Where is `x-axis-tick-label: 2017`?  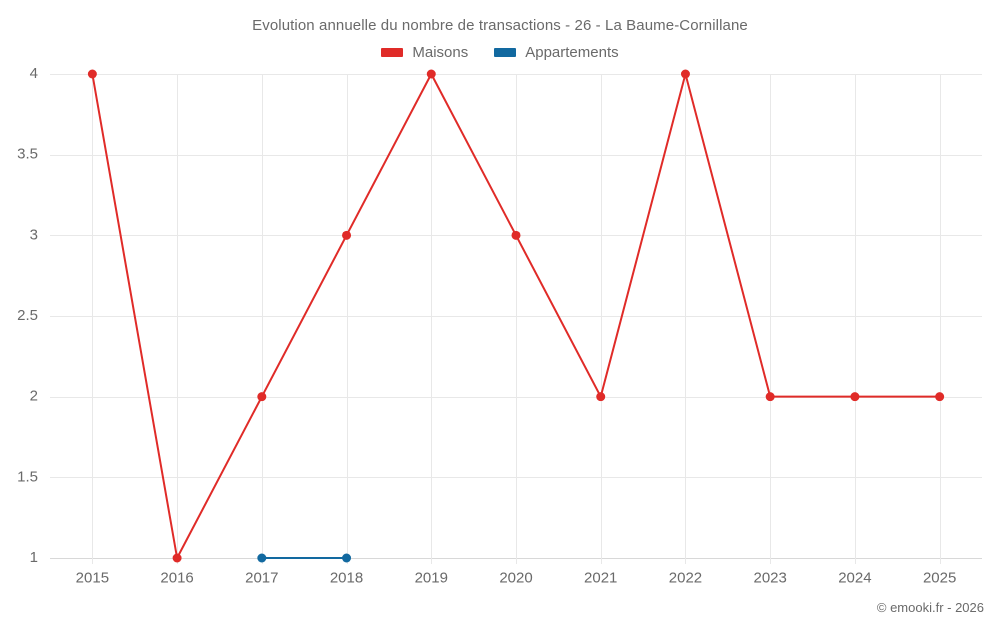
x-axis-tick-label: 2017 is located at coordinates (261, 577).